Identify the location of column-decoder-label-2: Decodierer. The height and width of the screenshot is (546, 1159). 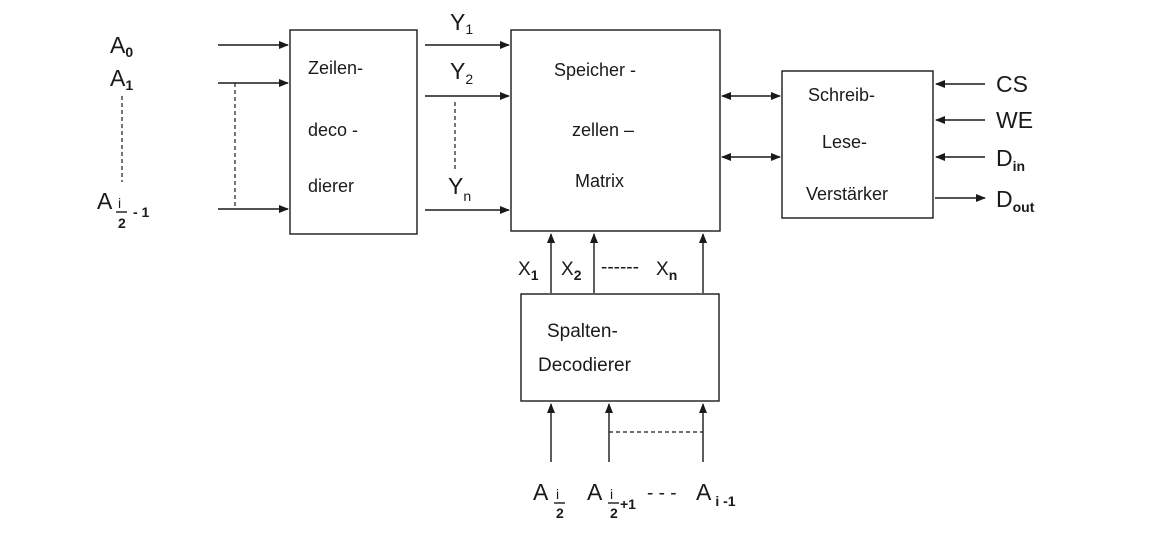
(585, 365).